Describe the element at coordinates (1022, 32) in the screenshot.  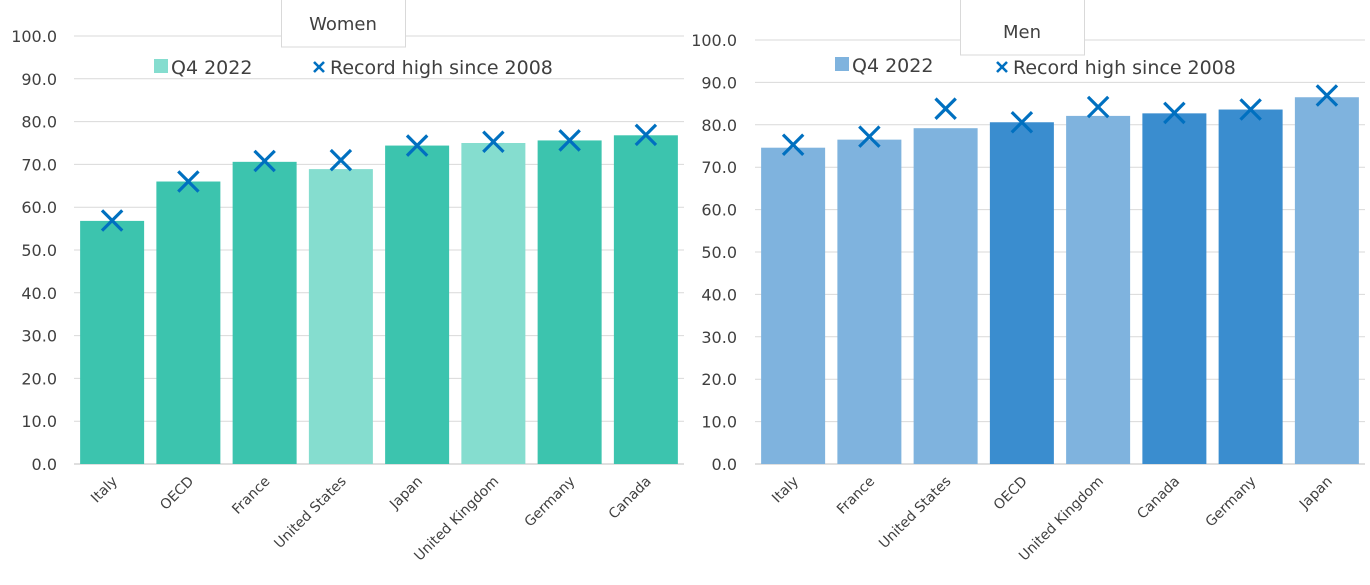
I see `chart-title: Men` at that location.